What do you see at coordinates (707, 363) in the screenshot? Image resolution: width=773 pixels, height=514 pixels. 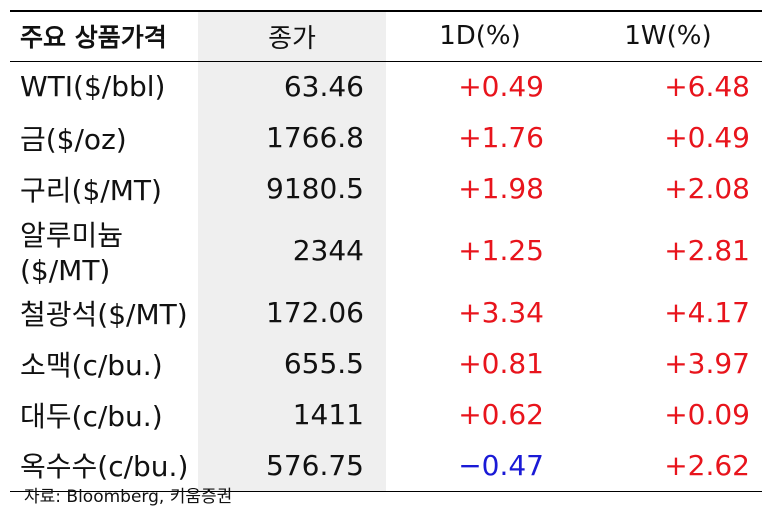 I see `change-1w: +3.97` at bounding box center [707, 363].